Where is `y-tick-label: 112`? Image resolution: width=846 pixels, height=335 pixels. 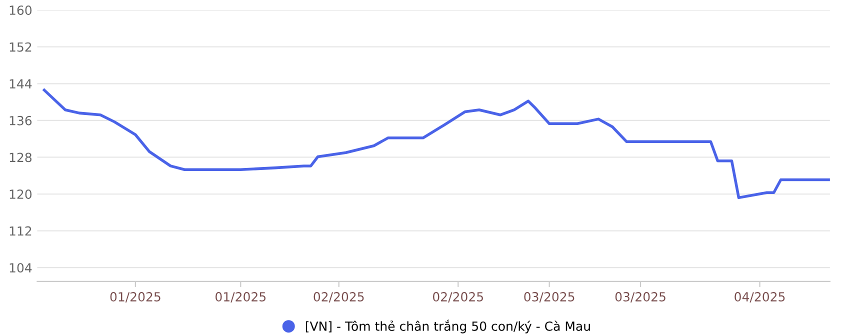
y-tick-label: 112 is located at coordinates (21, 231).